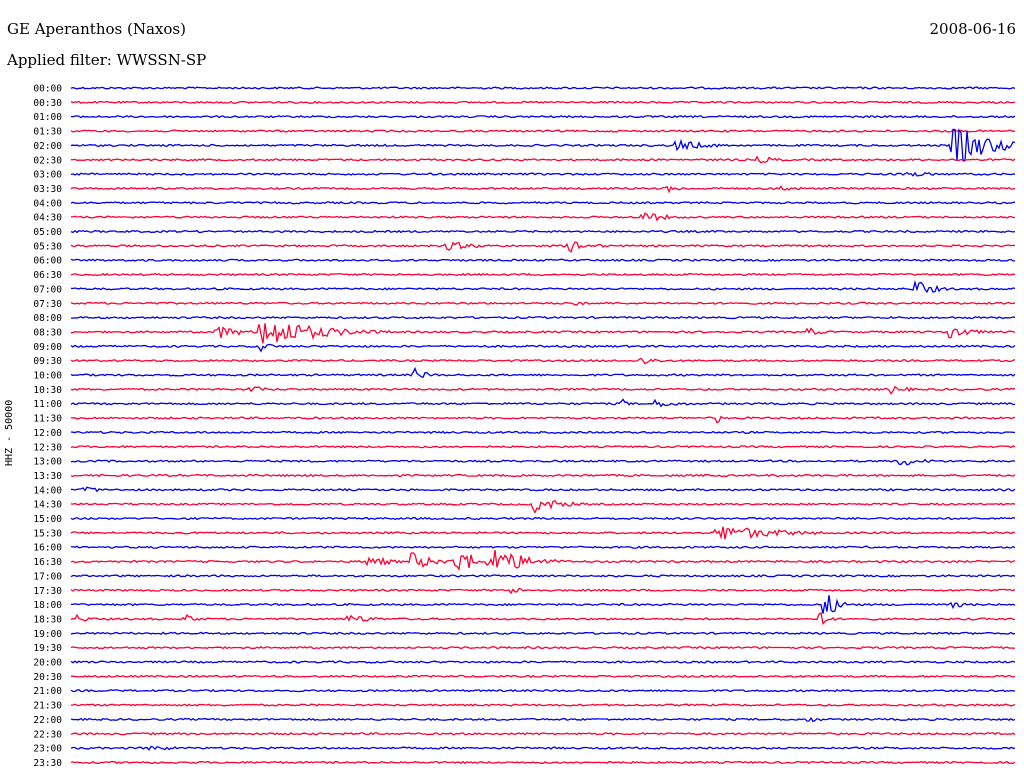 The height and width of the screenshot is (780, 1024). Describe the element at coordinates (47, 361) in the screenshot. I see `row-label-0930: 09:30` at that location.